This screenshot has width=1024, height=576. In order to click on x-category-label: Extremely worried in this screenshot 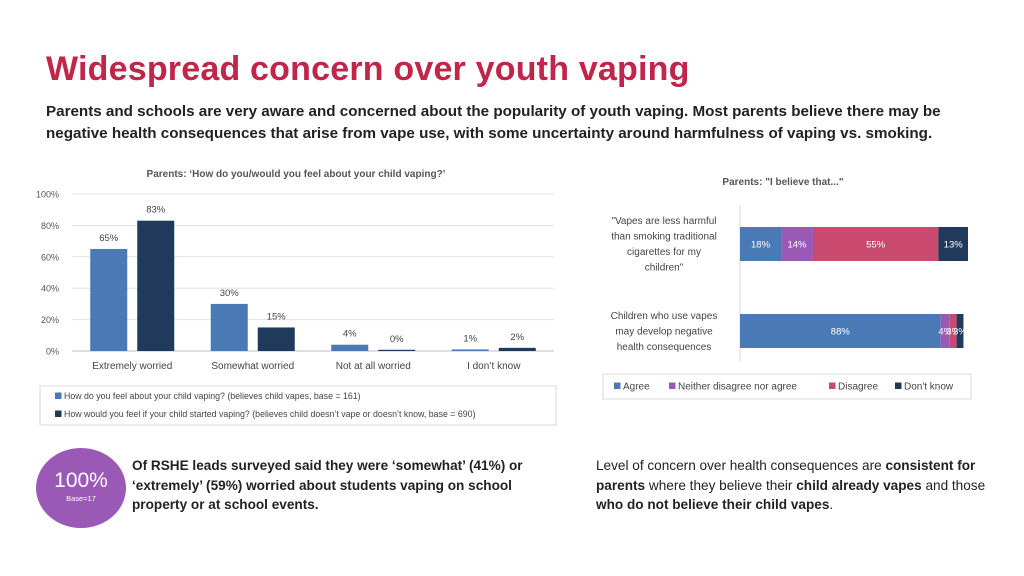, I will do `click(132, 366)`.